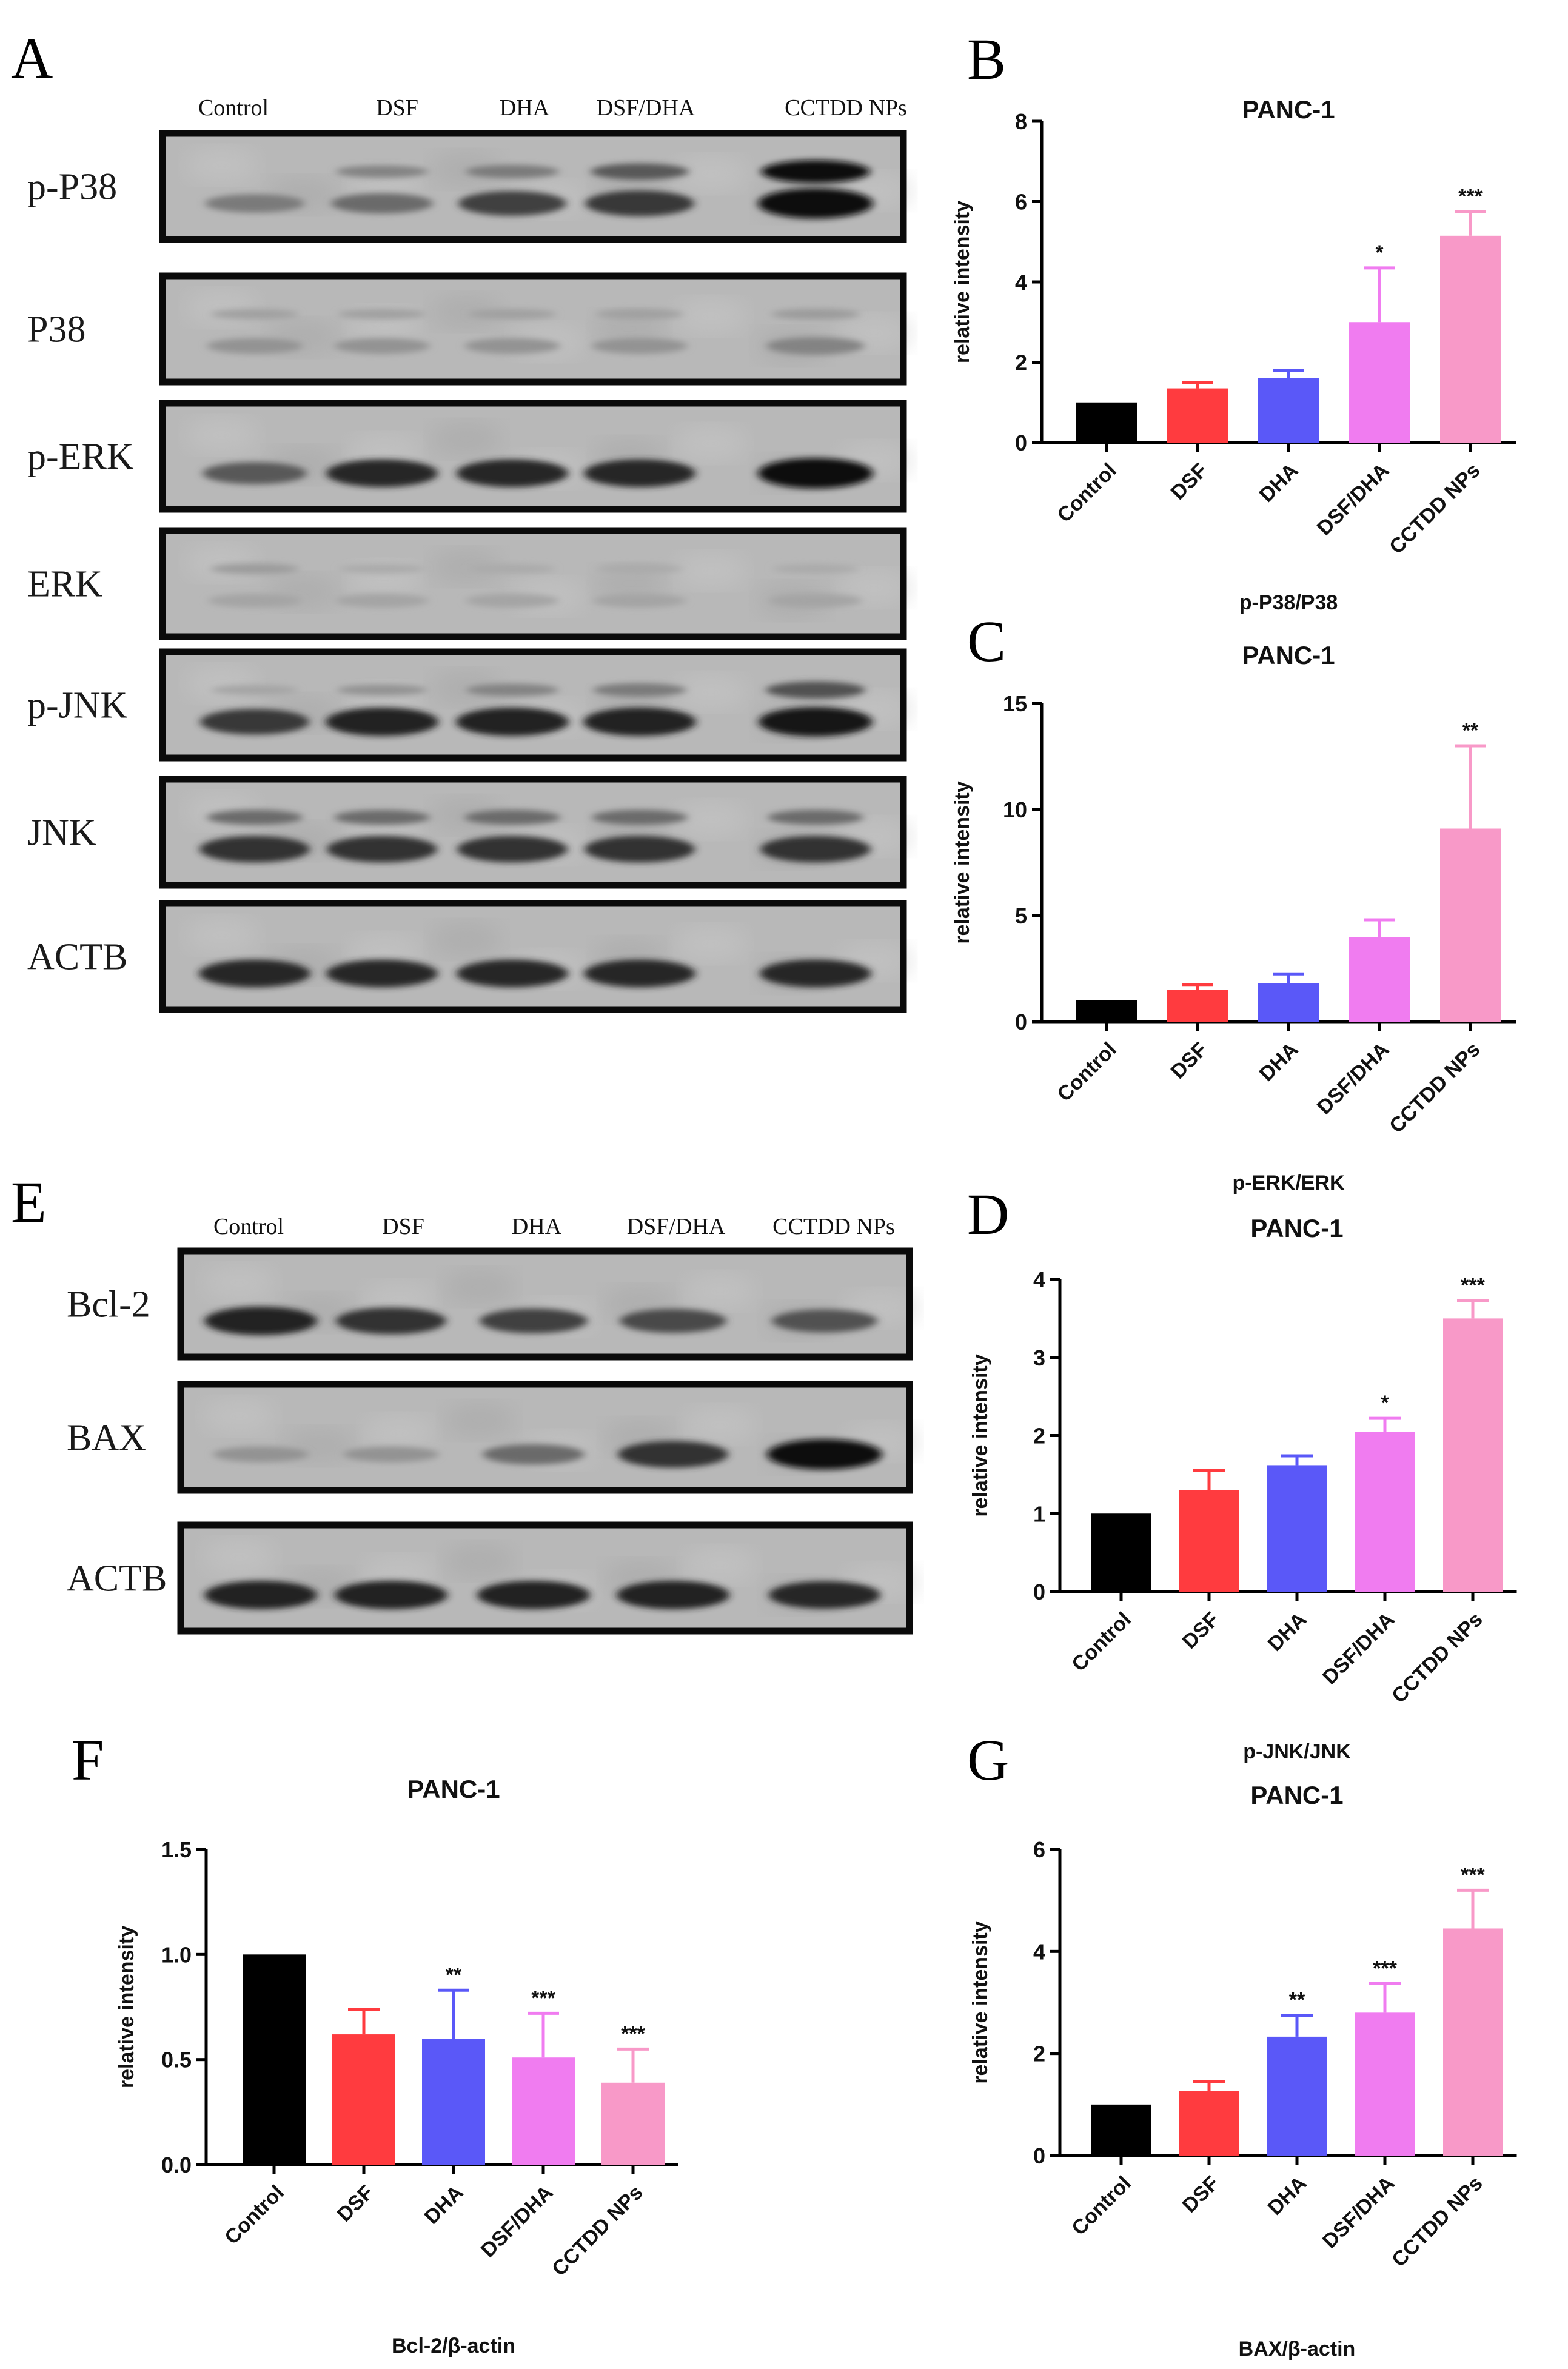 This screenshot has height=2369, width=1568. Describe the element at coordinates (469, 957) in the screenshot. I see `blot-strip: ACTB` at that location.